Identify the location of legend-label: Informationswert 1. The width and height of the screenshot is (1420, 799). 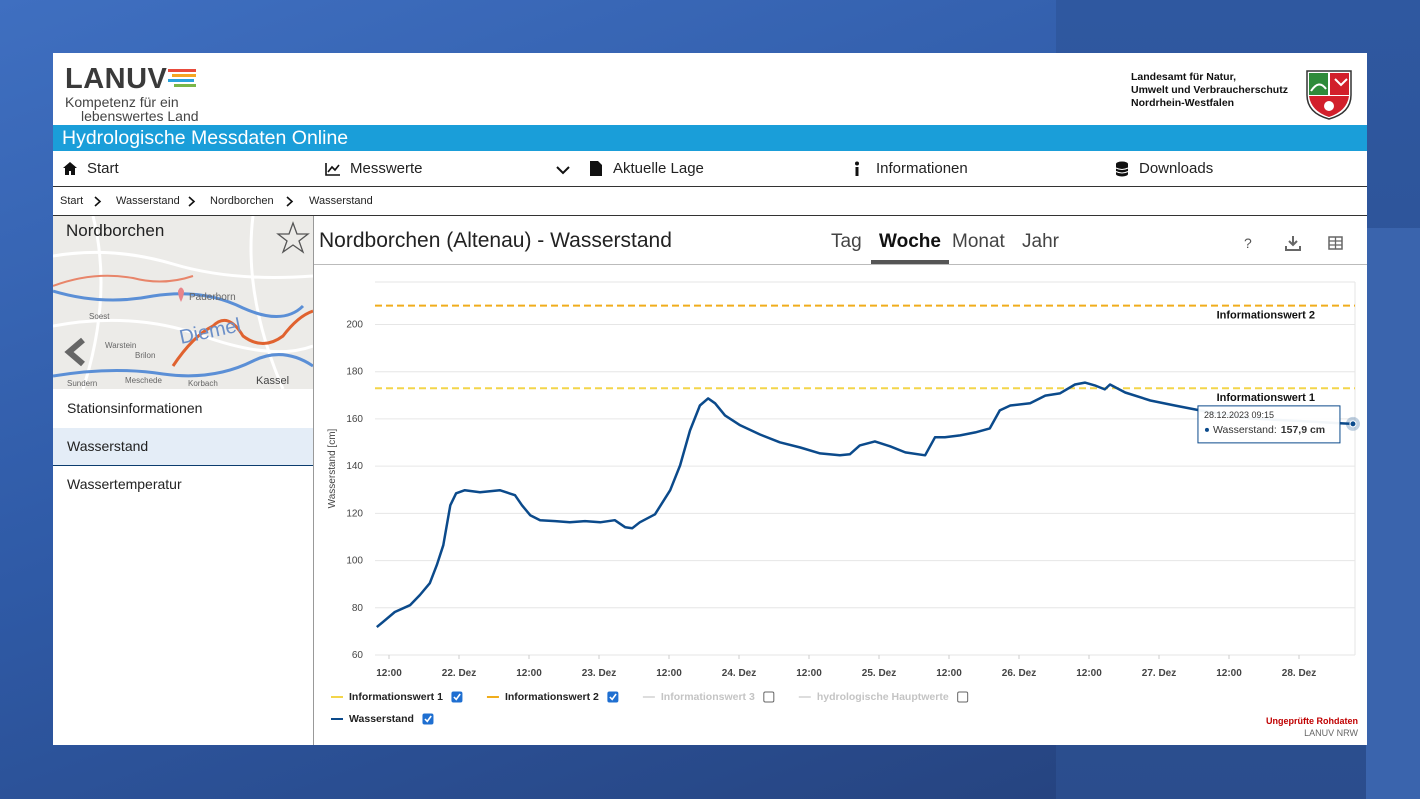
(396, 697).